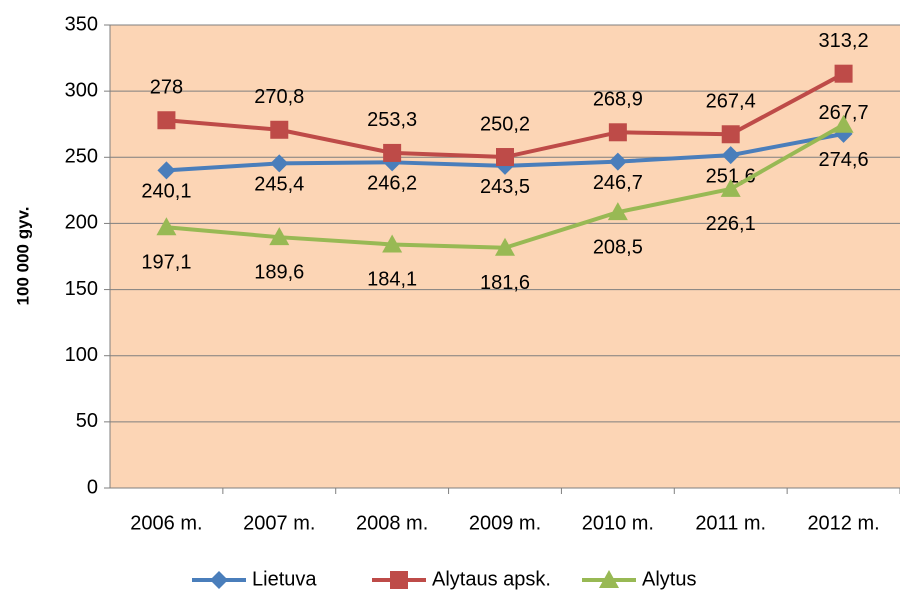  I want to click on data-label: 246,7, so click(618, 183).